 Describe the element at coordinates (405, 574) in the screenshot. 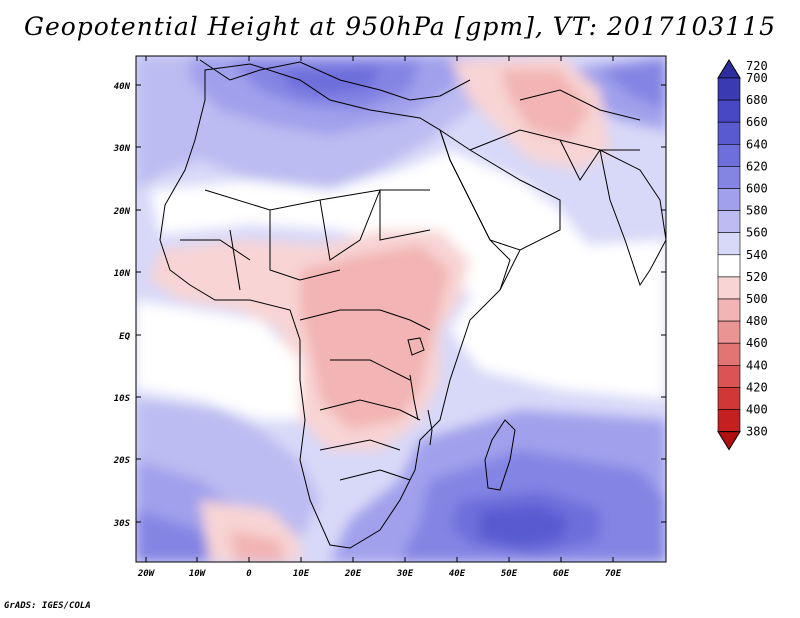

I see `lon-label: 30E` at that location.